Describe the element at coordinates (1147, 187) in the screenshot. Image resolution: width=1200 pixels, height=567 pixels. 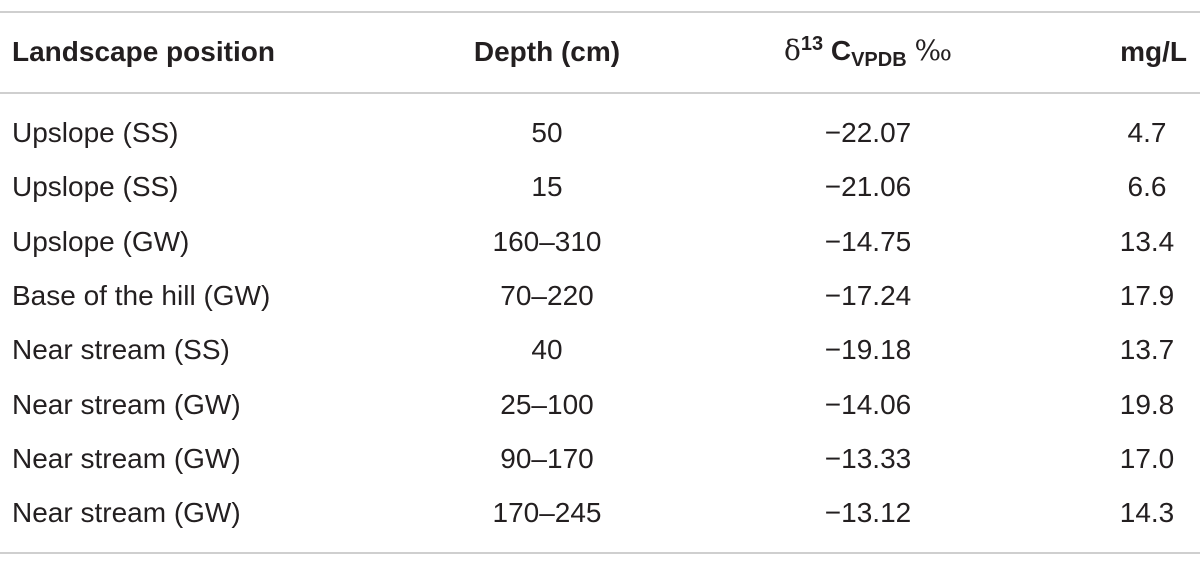
I see `table-cell: 6.6` at that location.